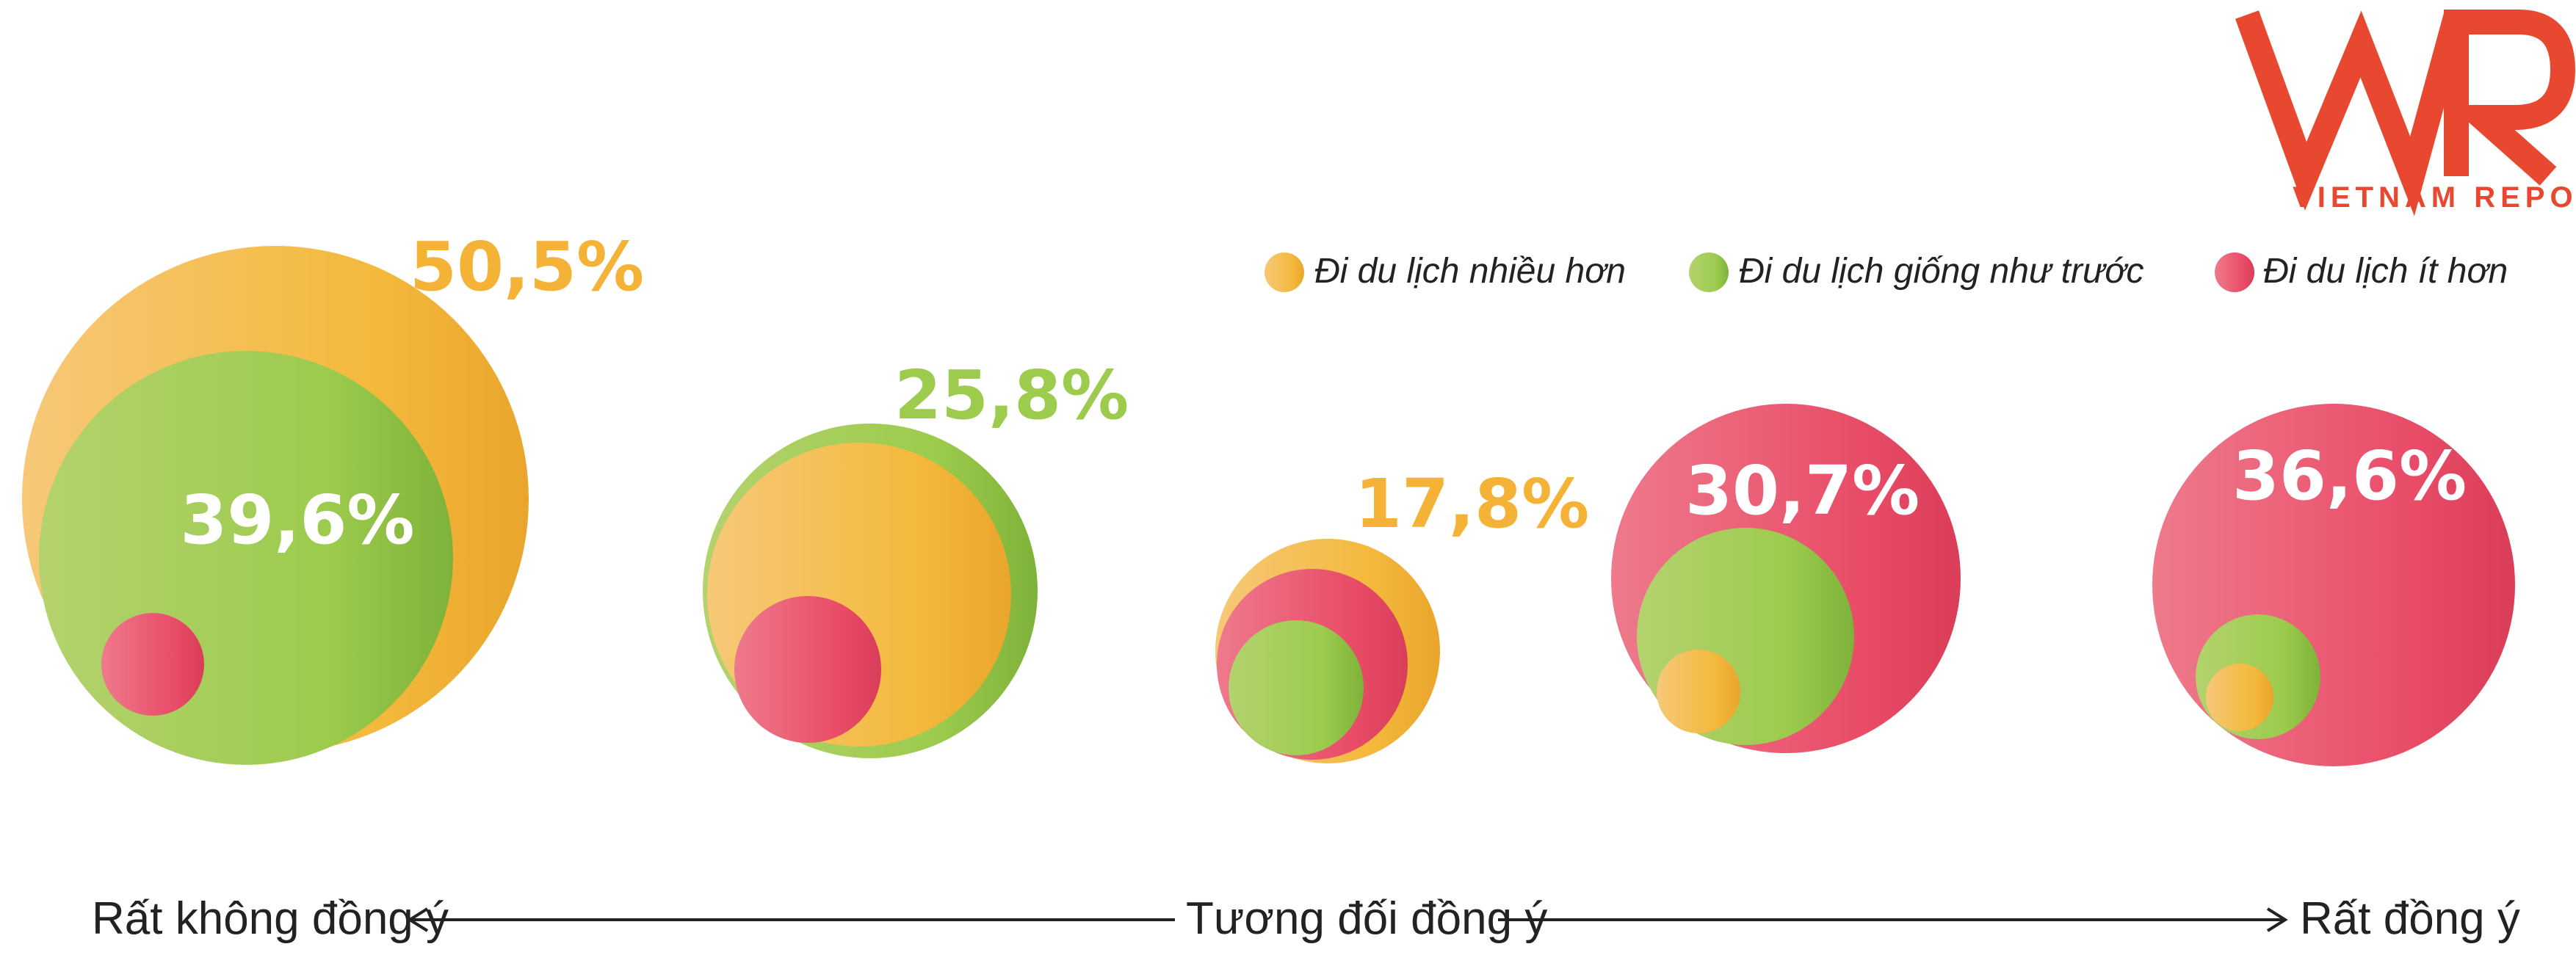 This screenshot has height=966, width=2576. Describe the element at coordinates (1366, 918) in the screenshot. I see `axis-label-middle: Tương đối đồng ý` at that location.